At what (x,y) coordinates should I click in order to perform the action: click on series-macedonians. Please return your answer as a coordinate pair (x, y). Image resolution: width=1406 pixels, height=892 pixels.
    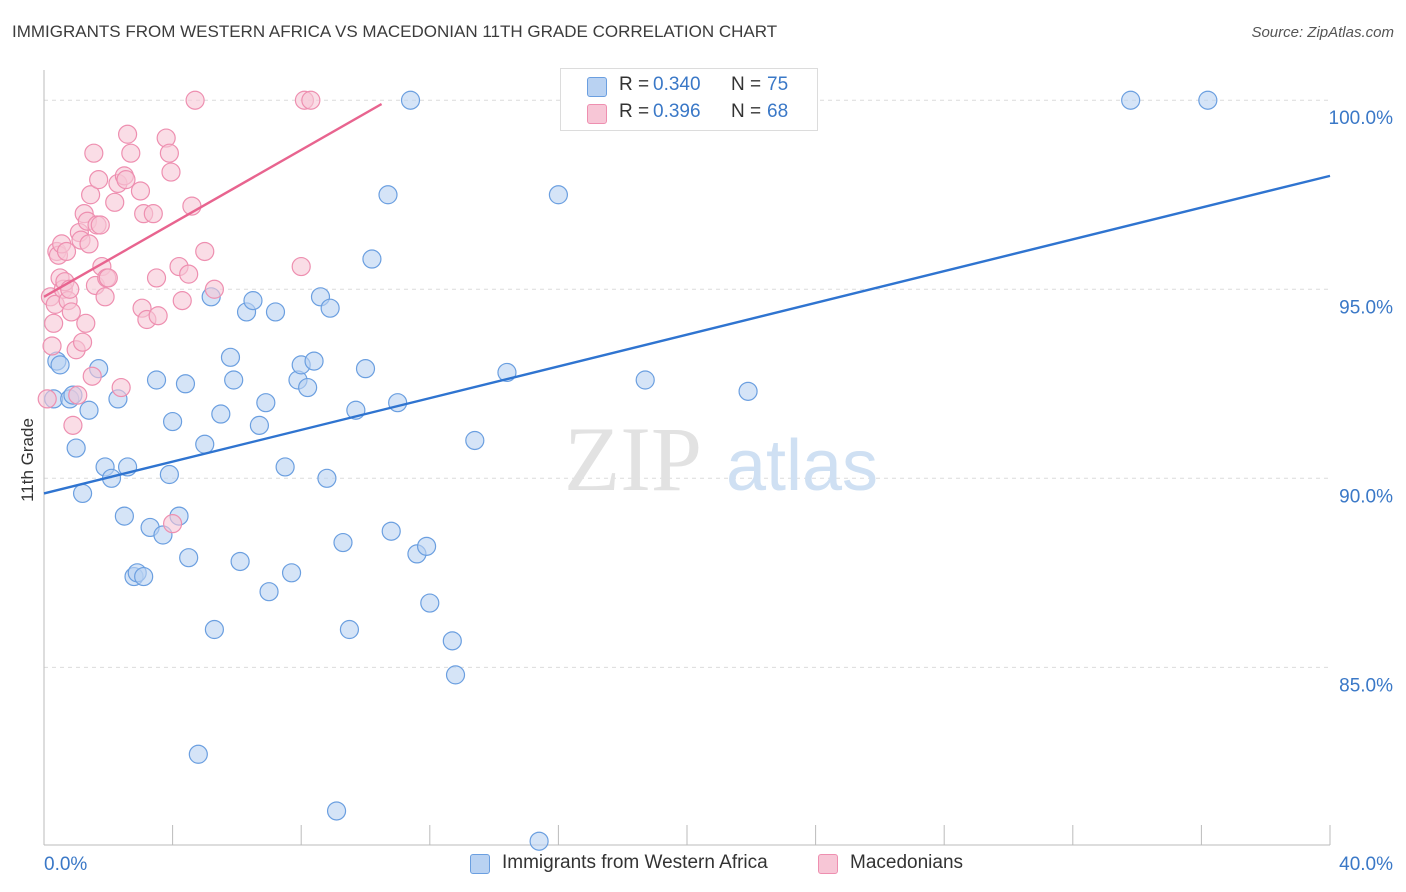
    Looking at the image, I should click on (179, 312).